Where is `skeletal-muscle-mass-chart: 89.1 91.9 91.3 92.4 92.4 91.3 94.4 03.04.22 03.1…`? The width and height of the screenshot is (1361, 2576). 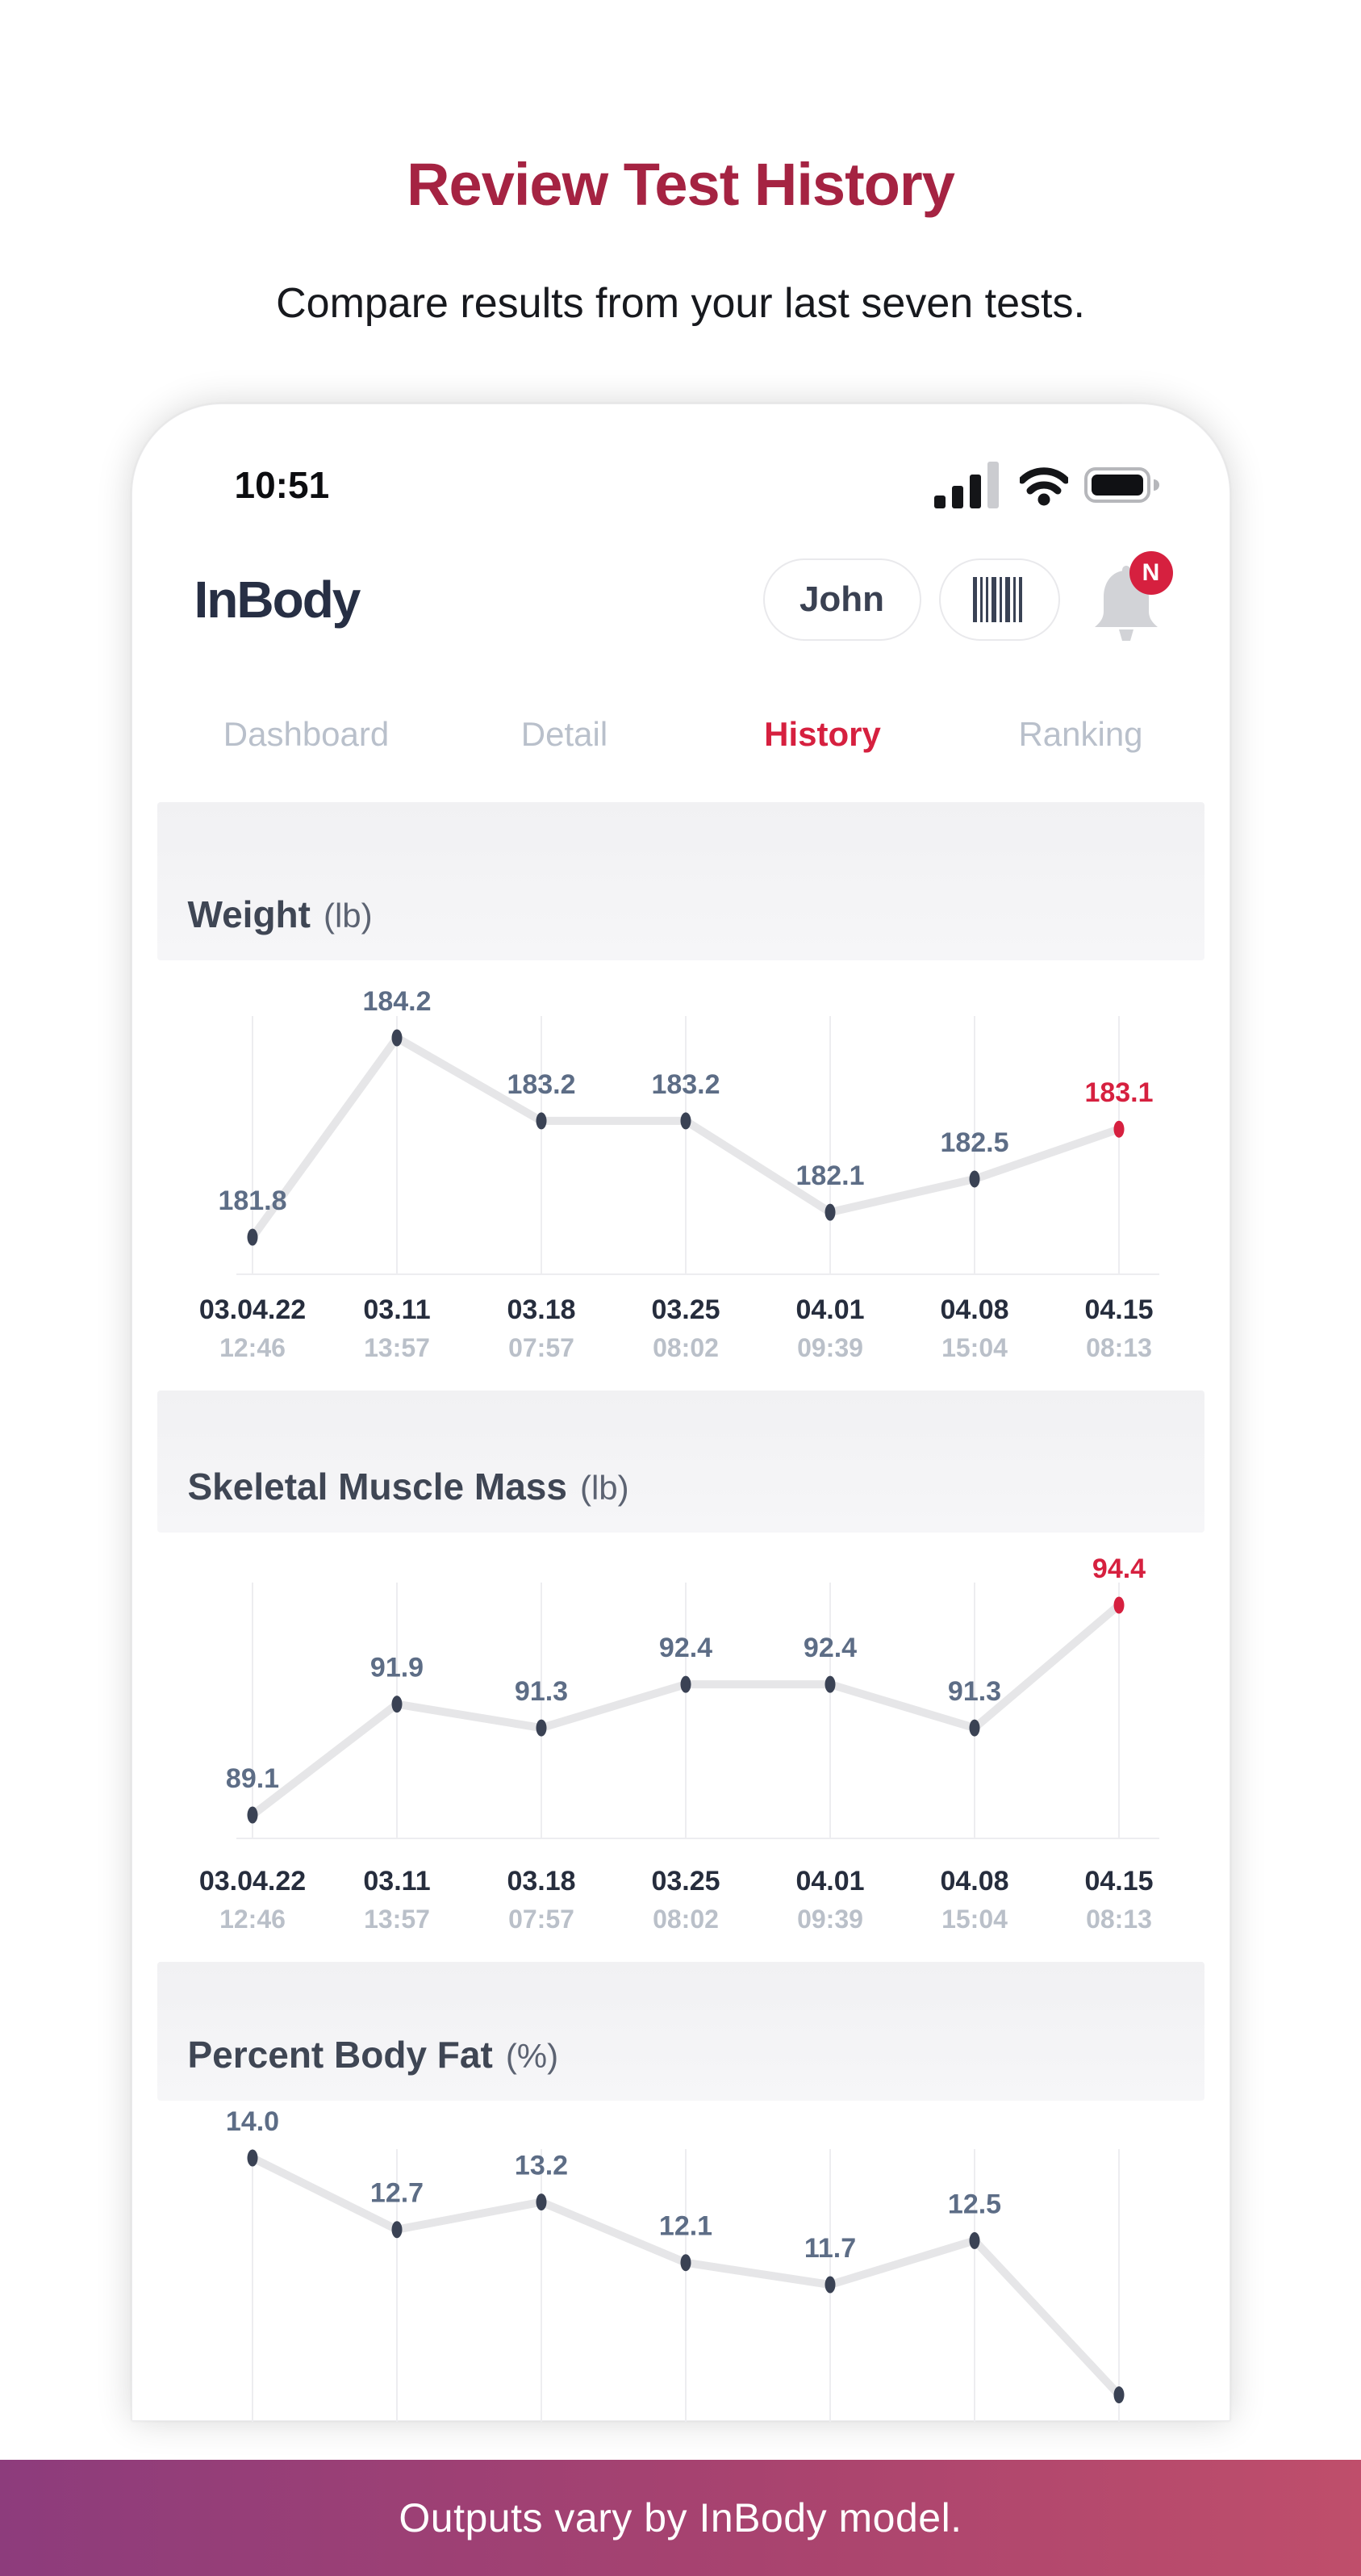
skeletal-muscle-mass-chart: 89.1 91.9 91.3 92.4 92.4 91.3 94.4 03.04.22 03.1… is located at coordinates (678, 1744).